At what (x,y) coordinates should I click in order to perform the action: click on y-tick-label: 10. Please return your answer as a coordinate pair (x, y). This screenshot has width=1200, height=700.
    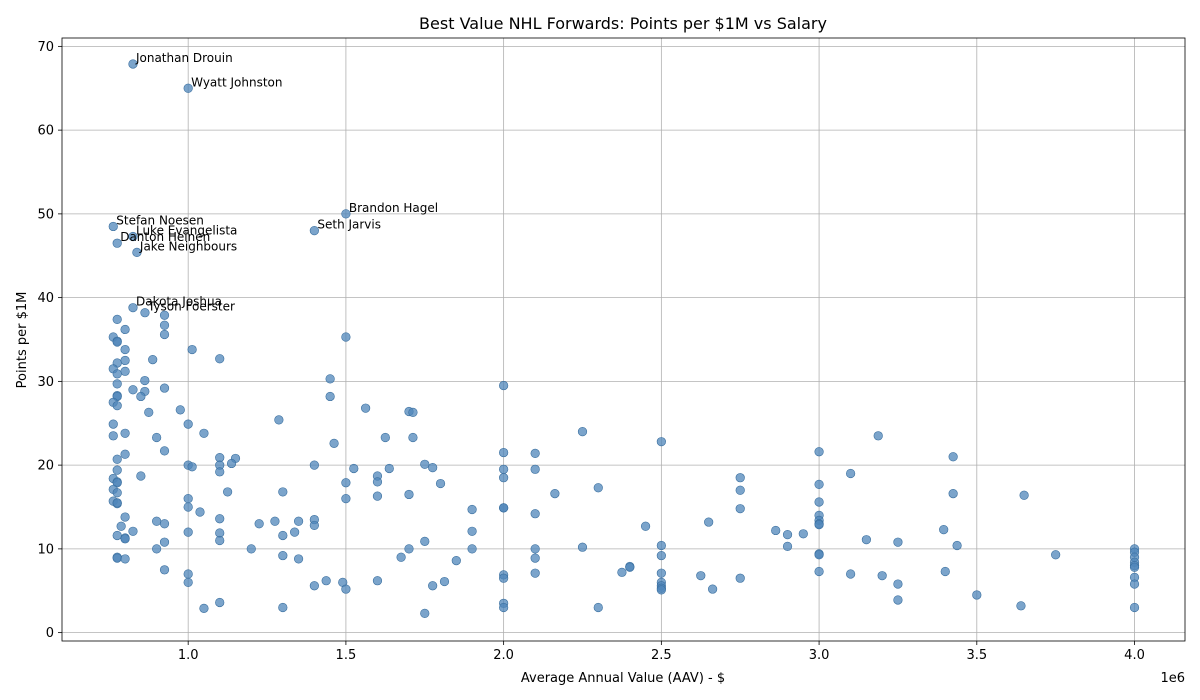
    Looking at the image, I should click on (45, 549).